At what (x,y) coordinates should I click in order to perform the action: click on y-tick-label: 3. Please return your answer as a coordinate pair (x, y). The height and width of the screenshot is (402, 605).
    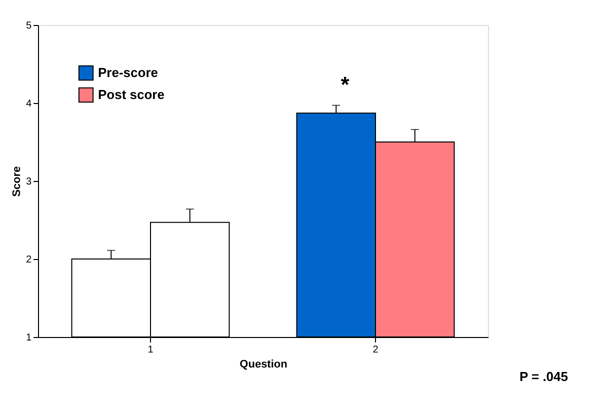
    Looking at the image, I should click on (29, 182).